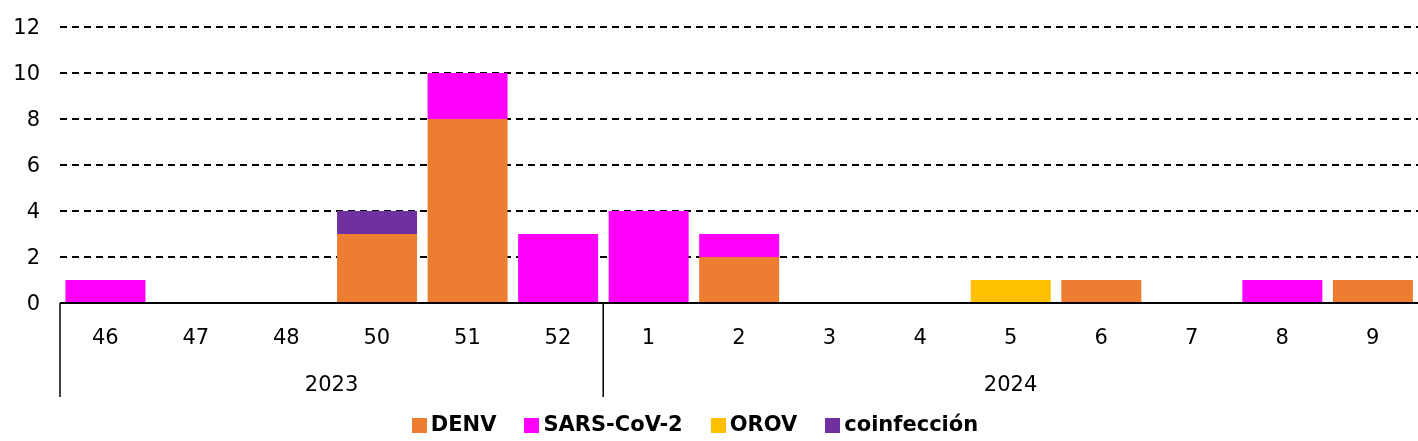  Describe the element at coordinates (33, 303) in the screenshot. I see `y-tick-label: 0` at that location.